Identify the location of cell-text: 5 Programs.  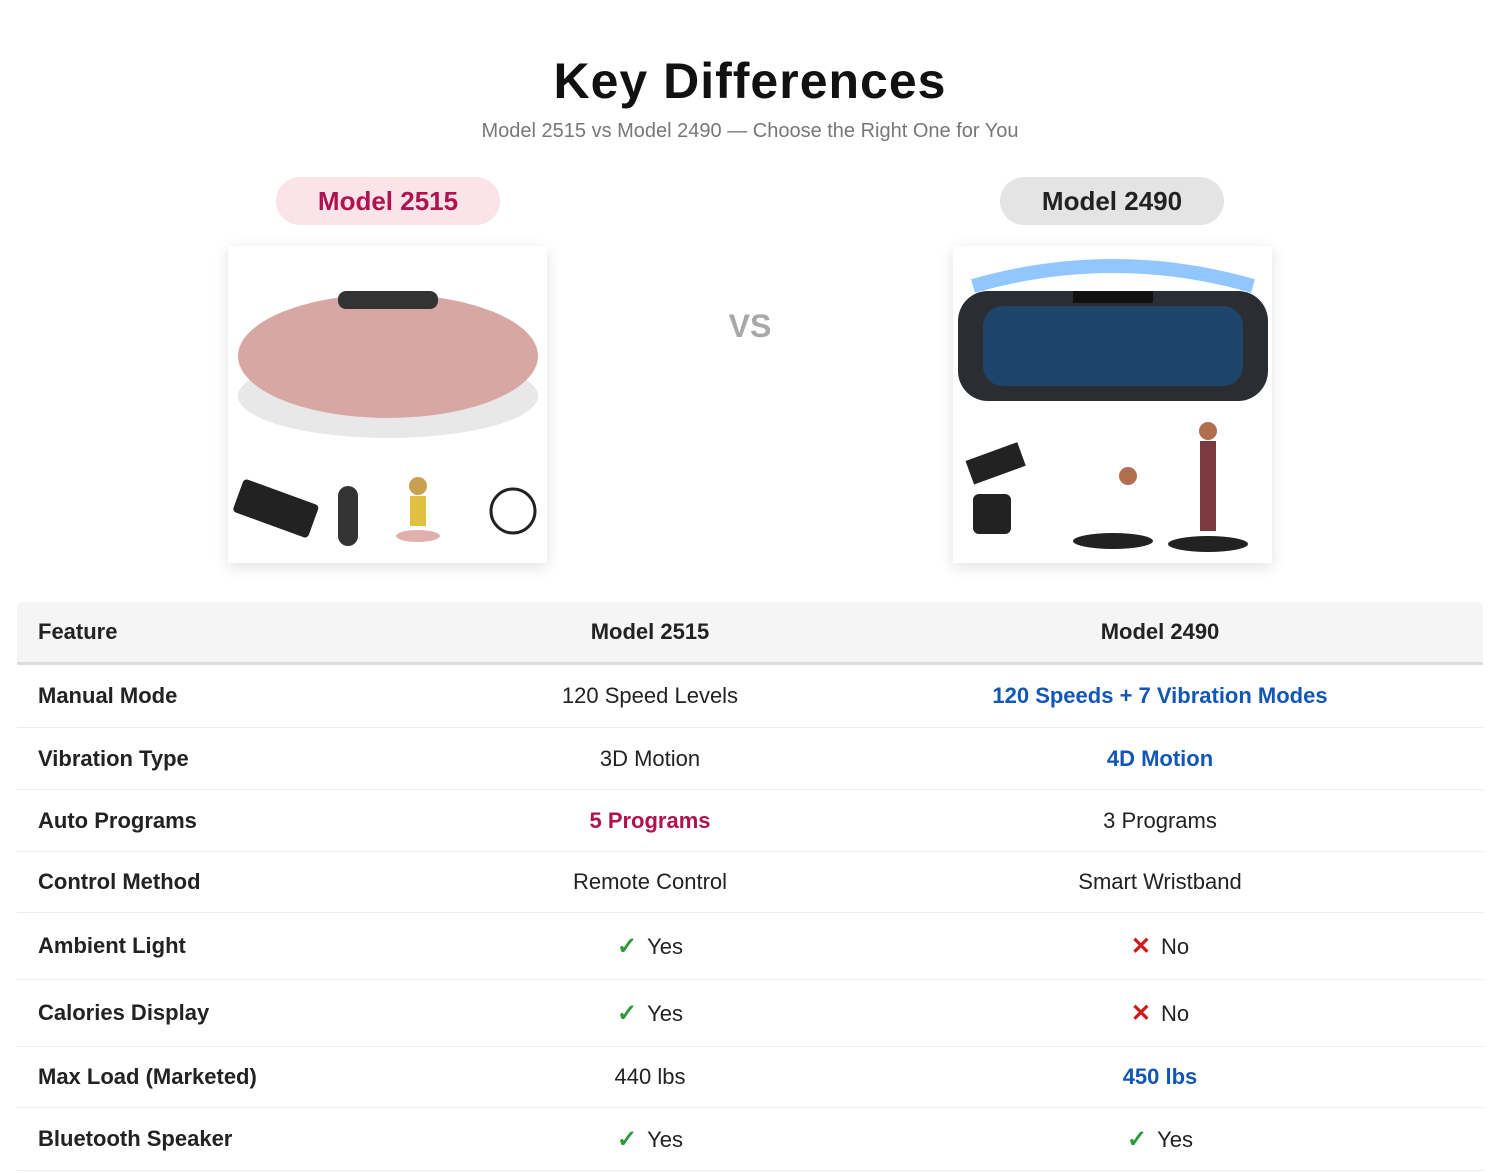
(650, 820).